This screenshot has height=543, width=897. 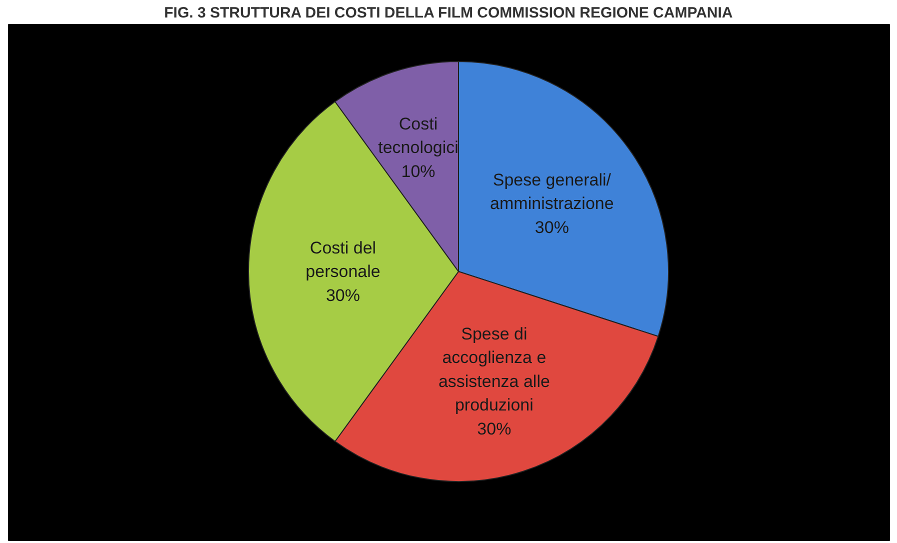 I want to click on slice-label: Spese di accoglienza e assistenza alle produzioni, so click(x=494, y=369).